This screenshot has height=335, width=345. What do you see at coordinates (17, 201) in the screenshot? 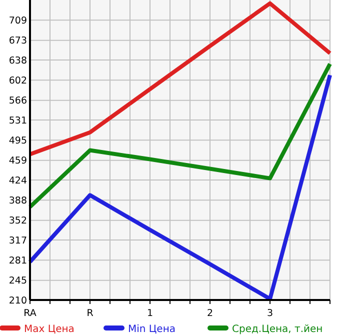
I see `y-tick-label: 388` at bounding box center [17, 201].